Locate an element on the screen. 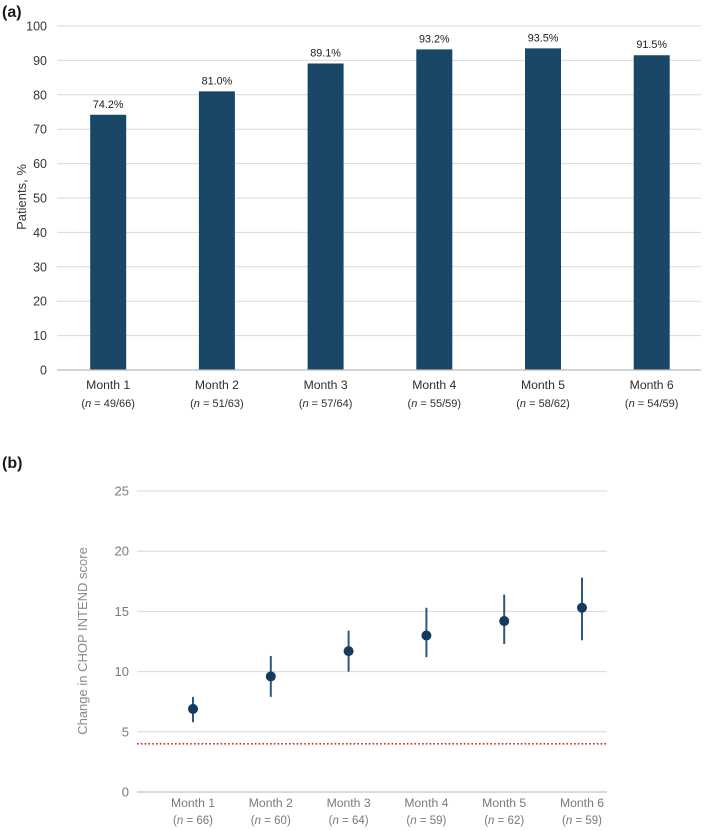 This screenshot has width=707, height=831. y-tick-label: 60 is located at coordinates (40, 164).